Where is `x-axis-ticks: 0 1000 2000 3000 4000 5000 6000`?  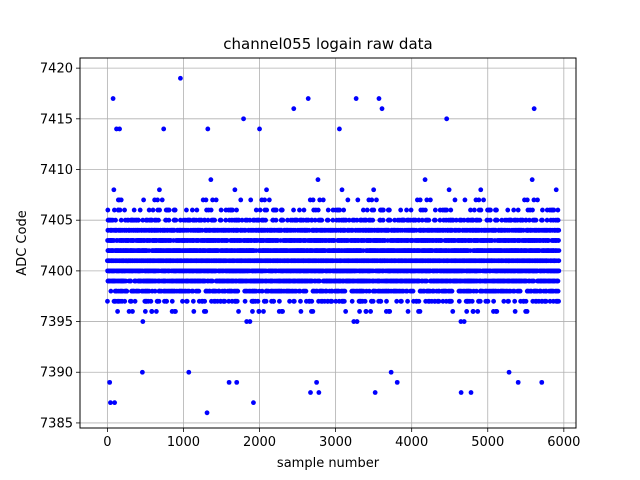 x-axis-ticks: 0 1000 2000 3000 4000 5000 6000 is located at coordinates (341, 439).